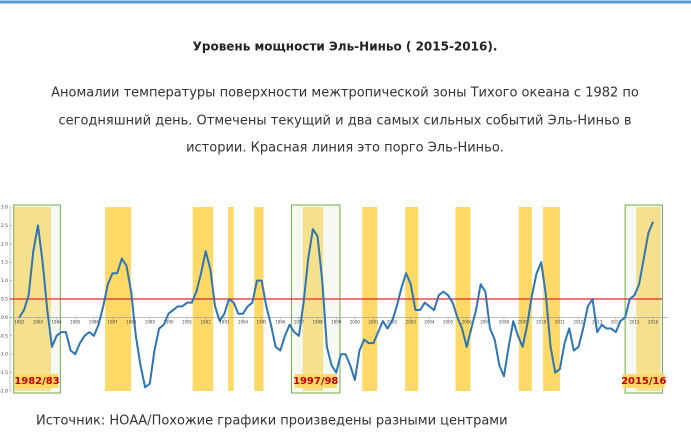 The height and width of the screenshot is (446, 691). What do you see at coordinates (243, 321) in the screenshot?
I see `x-tick-label: 1994` at bounding box center [243, 321].